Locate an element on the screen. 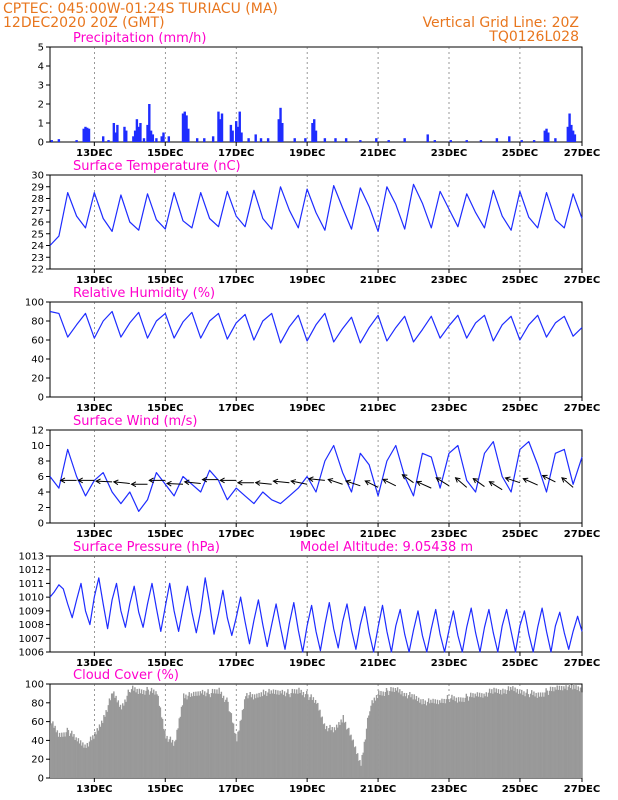  precip-xtick-label: 19DEC is located at coordinates (307, 153).